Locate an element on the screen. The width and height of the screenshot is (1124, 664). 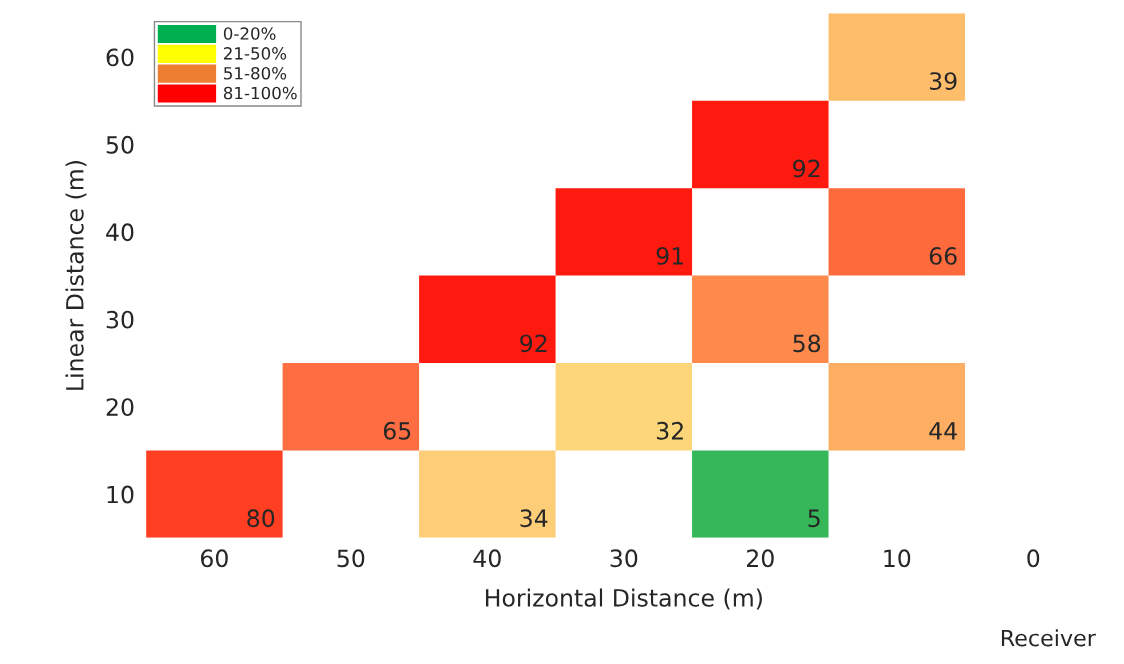
legend-label: 51-80% is located at coordinates (255, 73).